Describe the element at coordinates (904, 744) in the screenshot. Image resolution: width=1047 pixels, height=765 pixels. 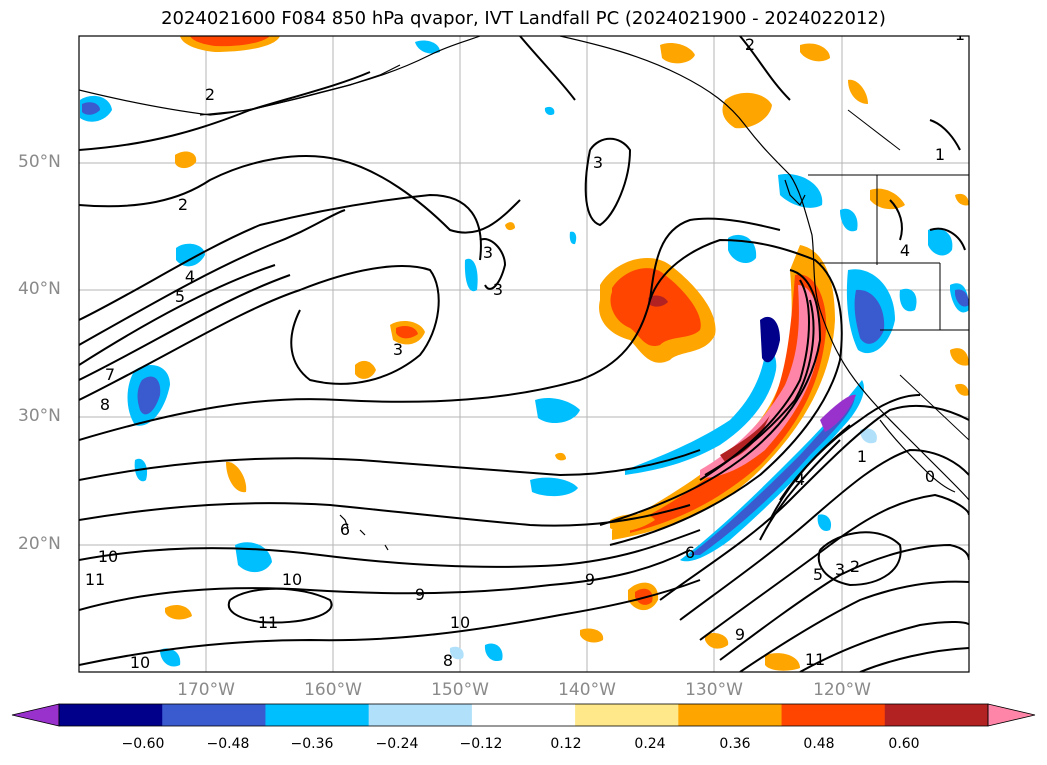
I see `colorbar-tick: 0.60` at that location.